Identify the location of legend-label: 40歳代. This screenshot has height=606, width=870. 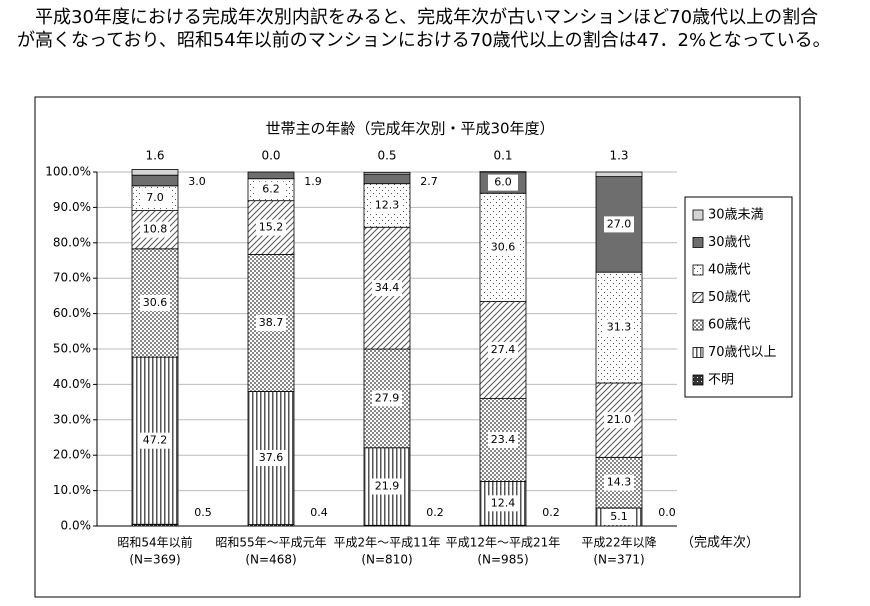
(729, 270).